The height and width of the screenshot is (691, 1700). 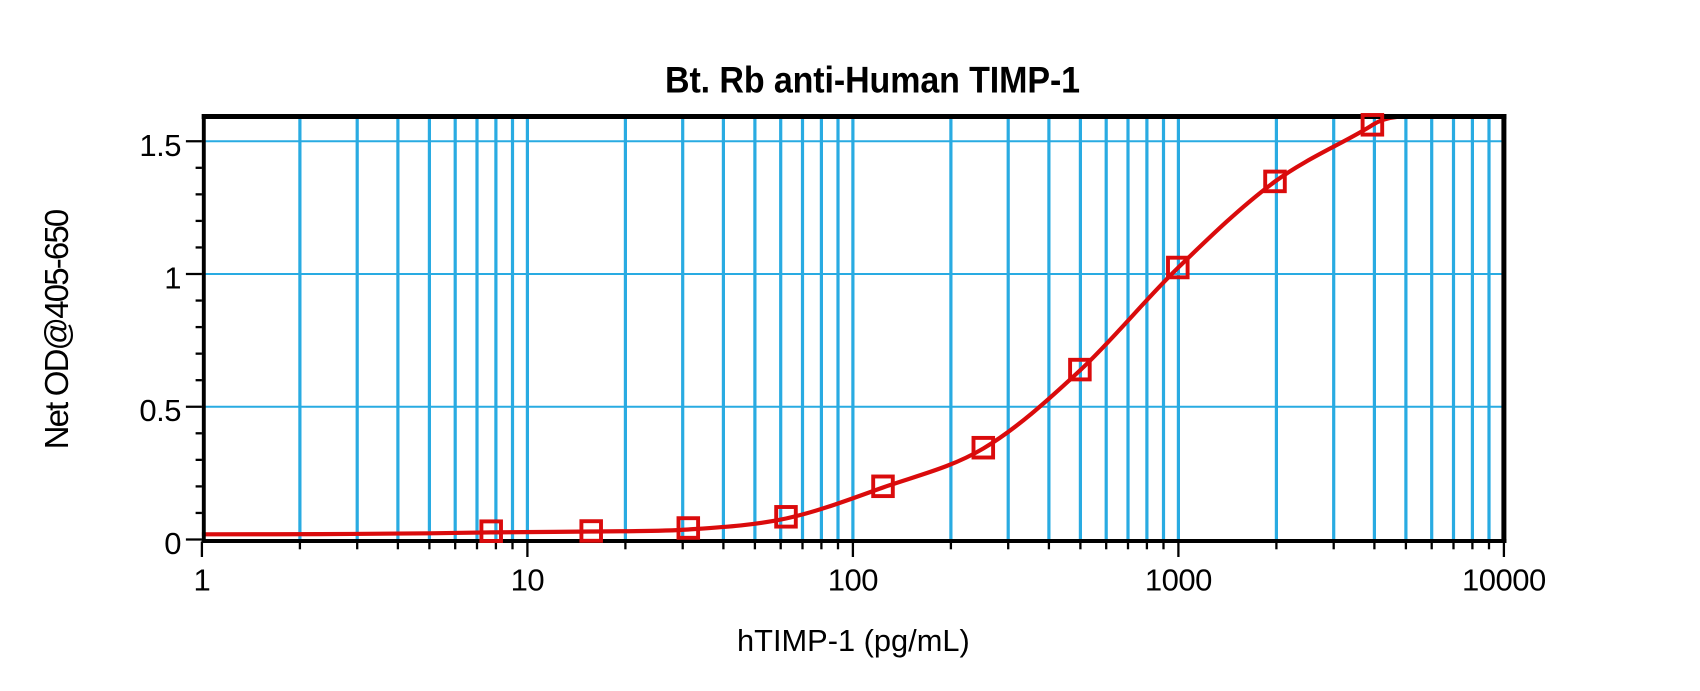 What do you see at coordinates (528, 579) in the screenshot?
I see `svg-text: 10` at bounding box center [528, 579].